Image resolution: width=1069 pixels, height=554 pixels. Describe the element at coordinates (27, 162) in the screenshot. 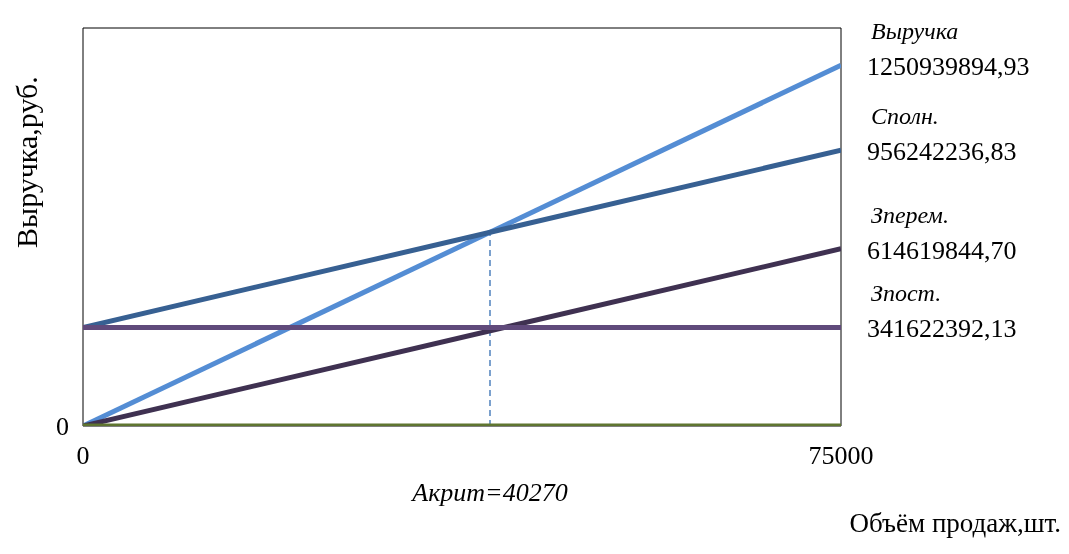

I see `y-axis-title: Выручка,руб.` at that location.